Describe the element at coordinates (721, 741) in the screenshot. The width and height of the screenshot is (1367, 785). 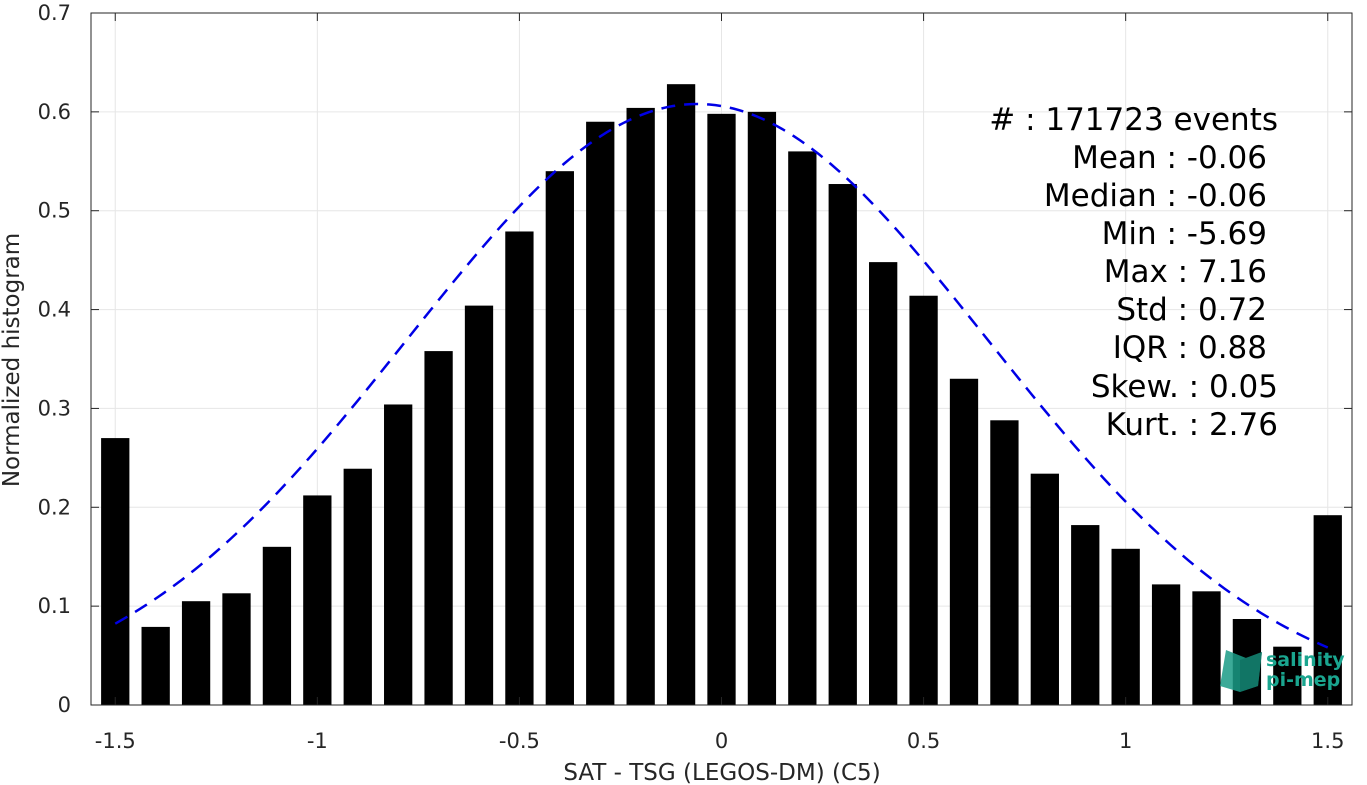
I see `x-tick-label-3: 0` at that location.